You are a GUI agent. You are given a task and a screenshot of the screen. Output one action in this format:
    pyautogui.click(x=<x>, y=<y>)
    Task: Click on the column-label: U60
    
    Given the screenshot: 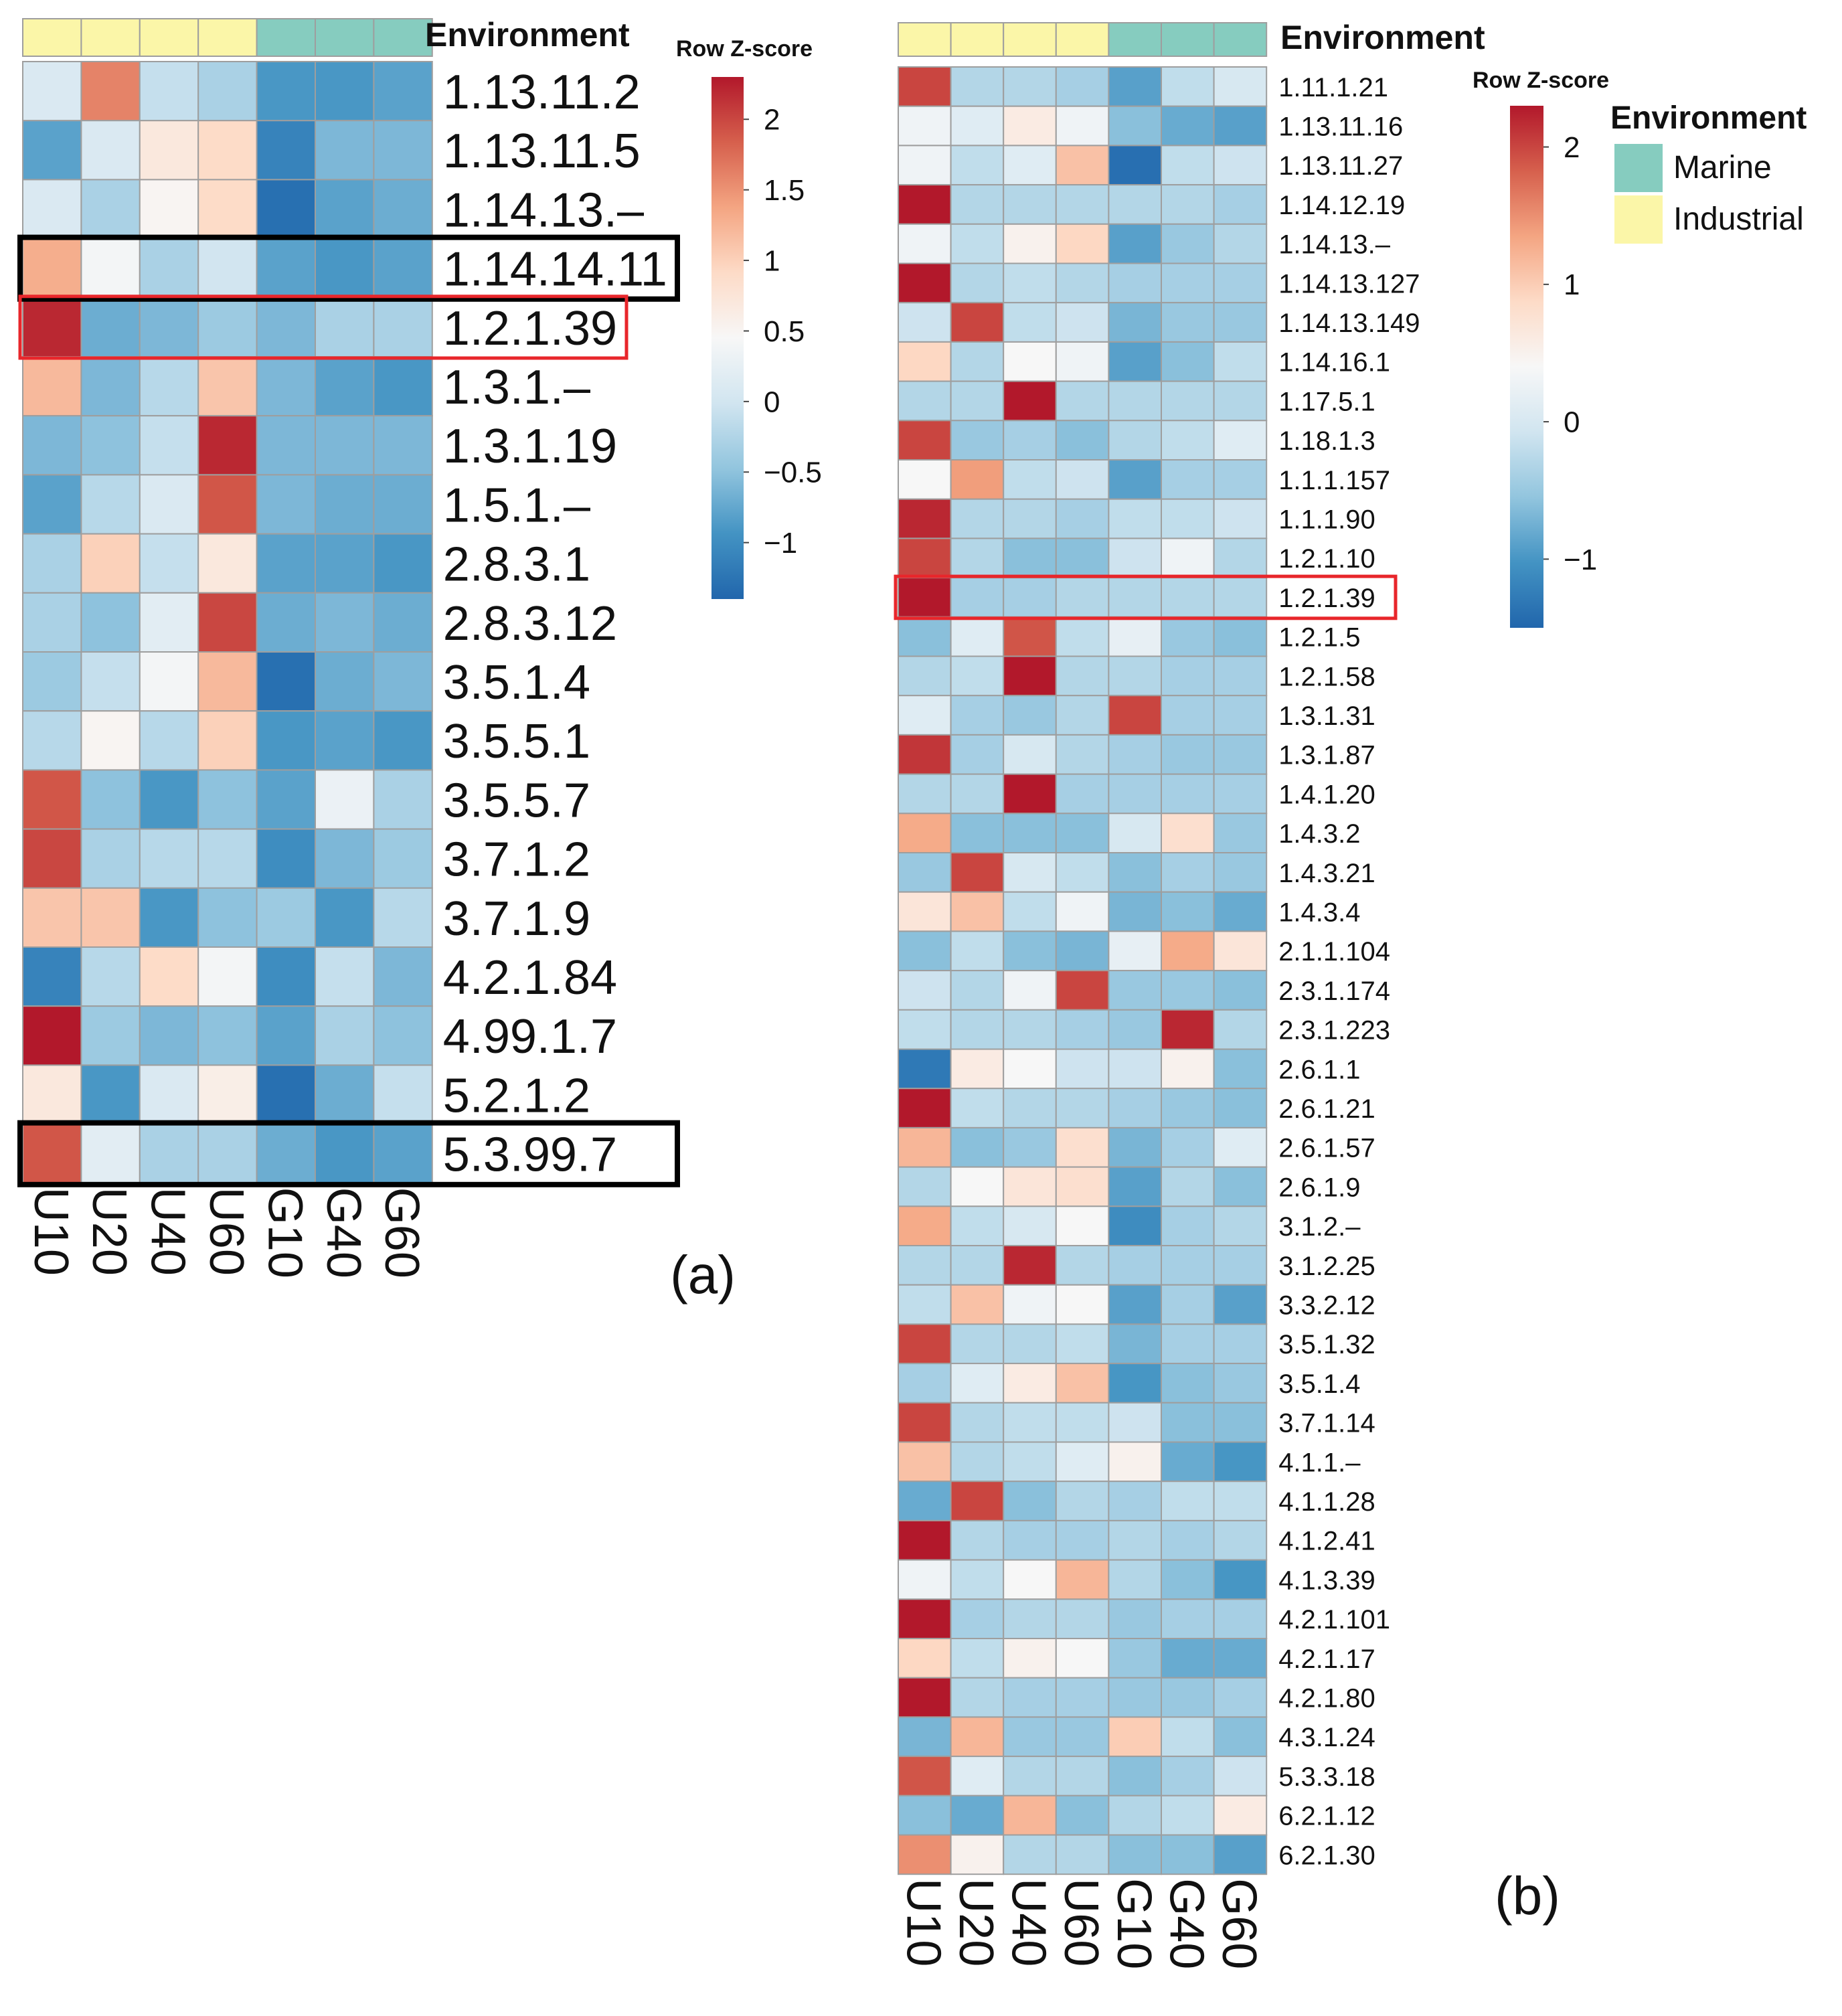 What is the action you would take?
    pyautogui.click(x=1081, y=1922)
    